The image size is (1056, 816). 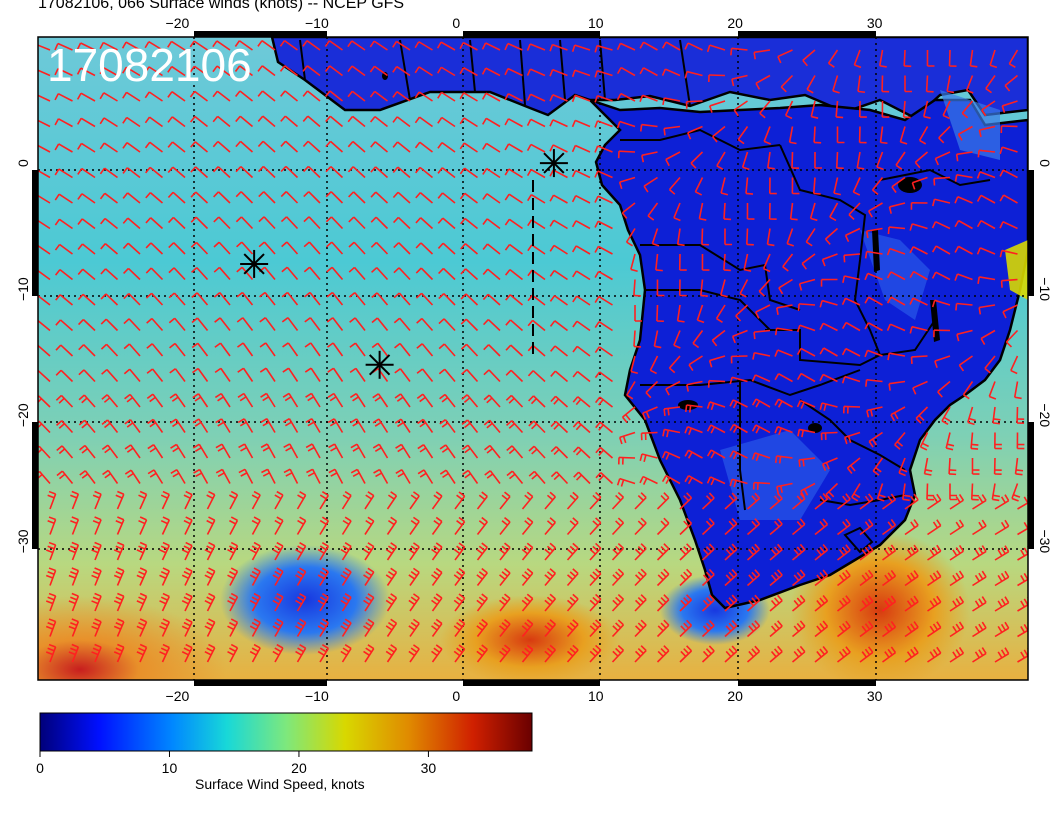 What do you see at coordinates (1045, 163) in the screenshot?
I see `lat-tick-label-right: 0` at bounding box center [1045, 163].